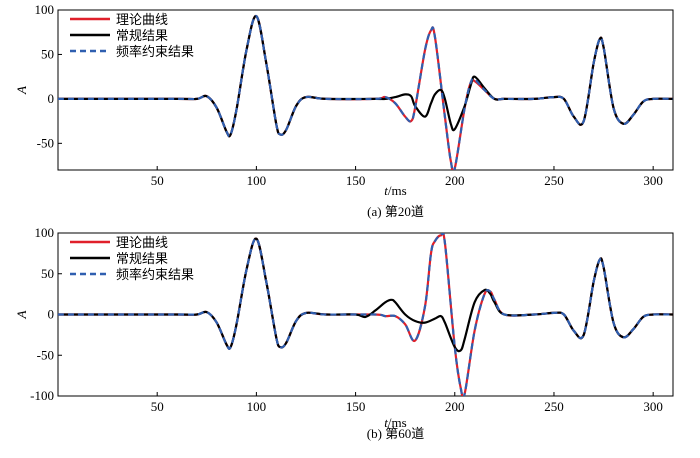 Image resolution: width=700 pixels, height=458 pixels. I want to click on panel-caption: (a) 第20道, so click(395, 211).